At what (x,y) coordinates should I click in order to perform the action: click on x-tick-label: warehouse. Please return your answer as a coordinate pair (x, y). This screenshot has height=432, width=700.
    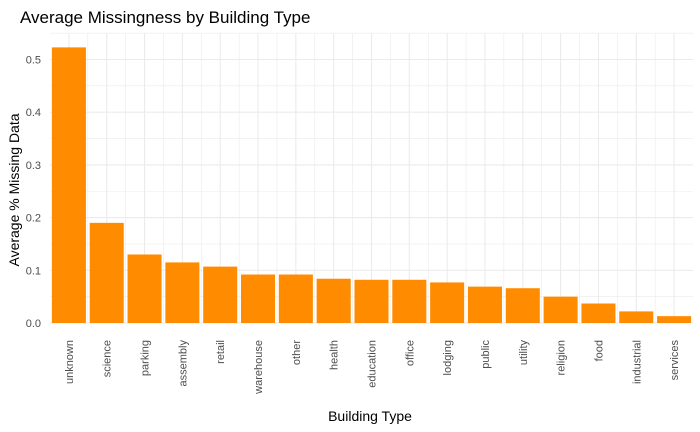
    Looking at the image, I should click on (259, 367).